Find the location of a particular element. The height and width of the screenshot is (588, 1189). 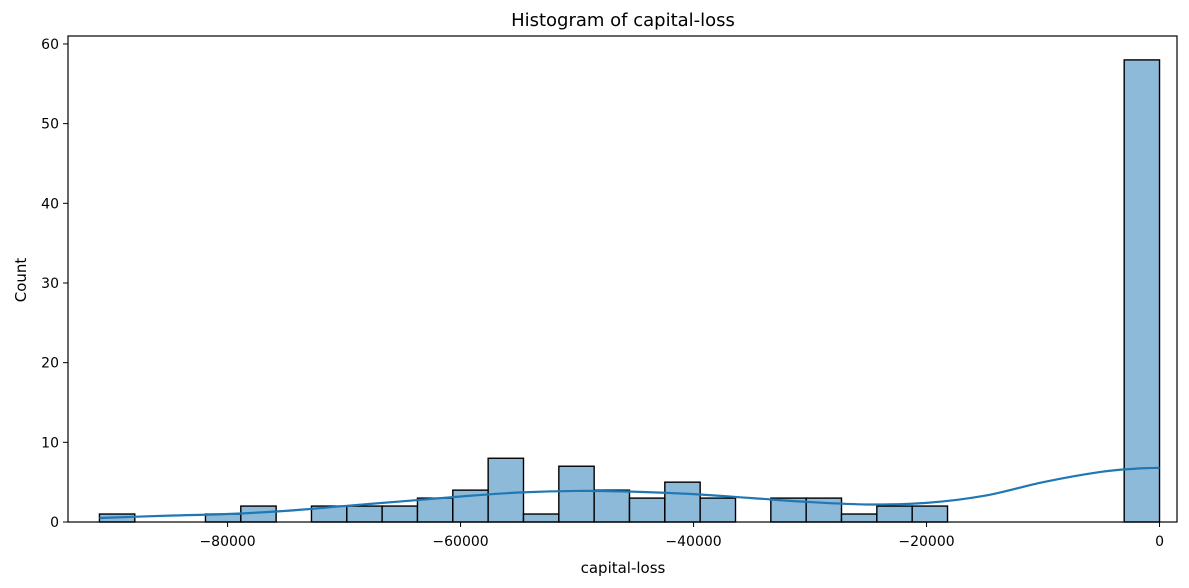

y-tick-label: 40 is located at coordinates (50, 204).